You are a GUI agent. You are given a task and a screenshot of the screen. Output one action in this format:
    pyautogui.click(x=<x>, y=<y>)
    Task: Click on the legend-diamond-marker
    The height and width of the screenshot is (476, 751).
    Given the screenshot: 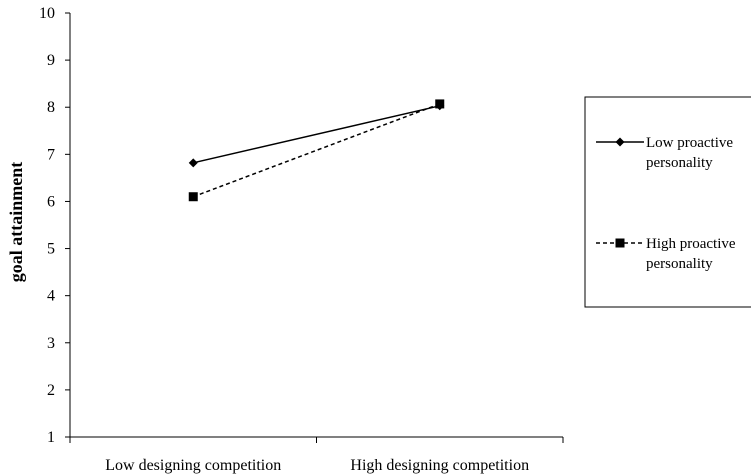 What is the action you would take?
    pyautogui.click(x=620, y=142)
    